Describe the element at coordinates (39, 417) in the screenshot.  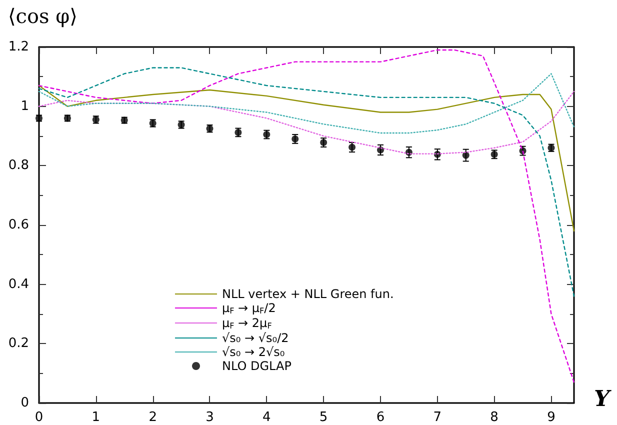
I see `x-tick-label: 0` at that location.